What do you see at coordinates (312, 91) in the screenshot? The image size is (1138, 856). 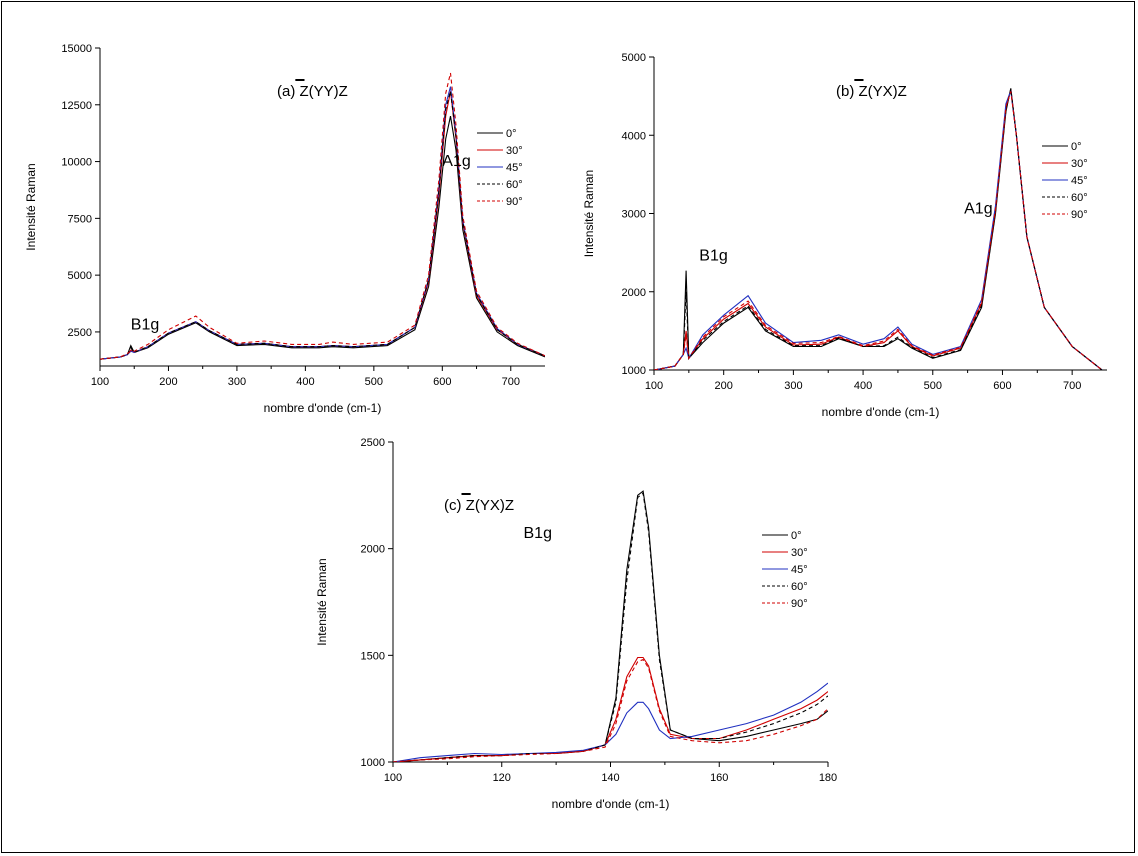 I see `panel-title: (a) Z(YY)Z` at bounding box center [312, 91].